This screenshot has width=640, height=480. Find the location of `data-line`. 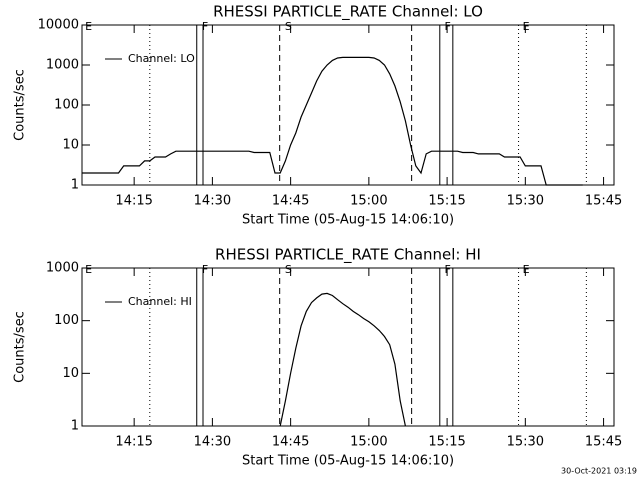

data-line is located at coordinates (342, 359).